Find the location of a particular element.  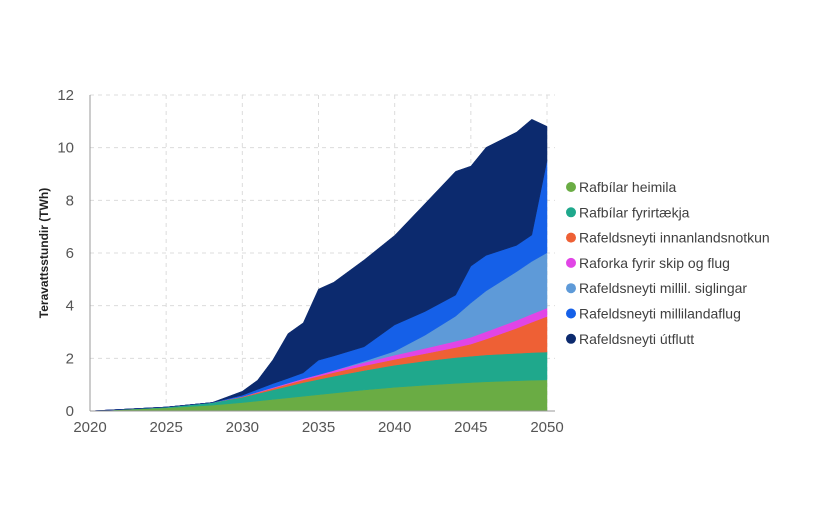

y-tick-label: 10 is located at coordinates (65, 148).